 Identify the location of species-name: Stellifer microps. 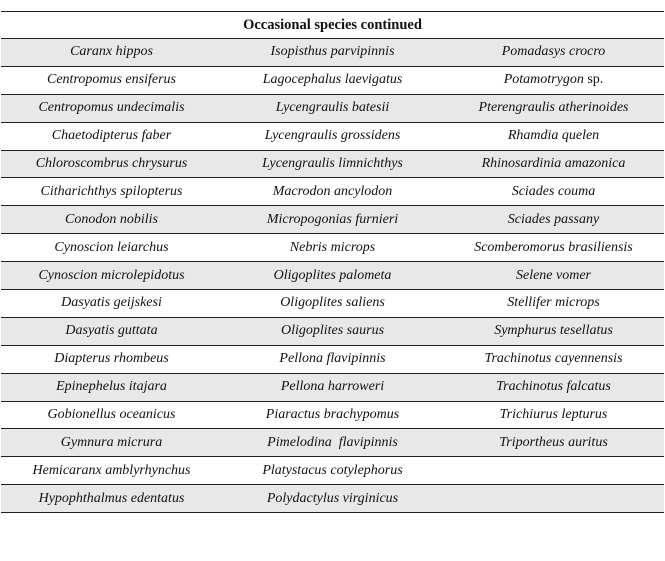
(553, 303).